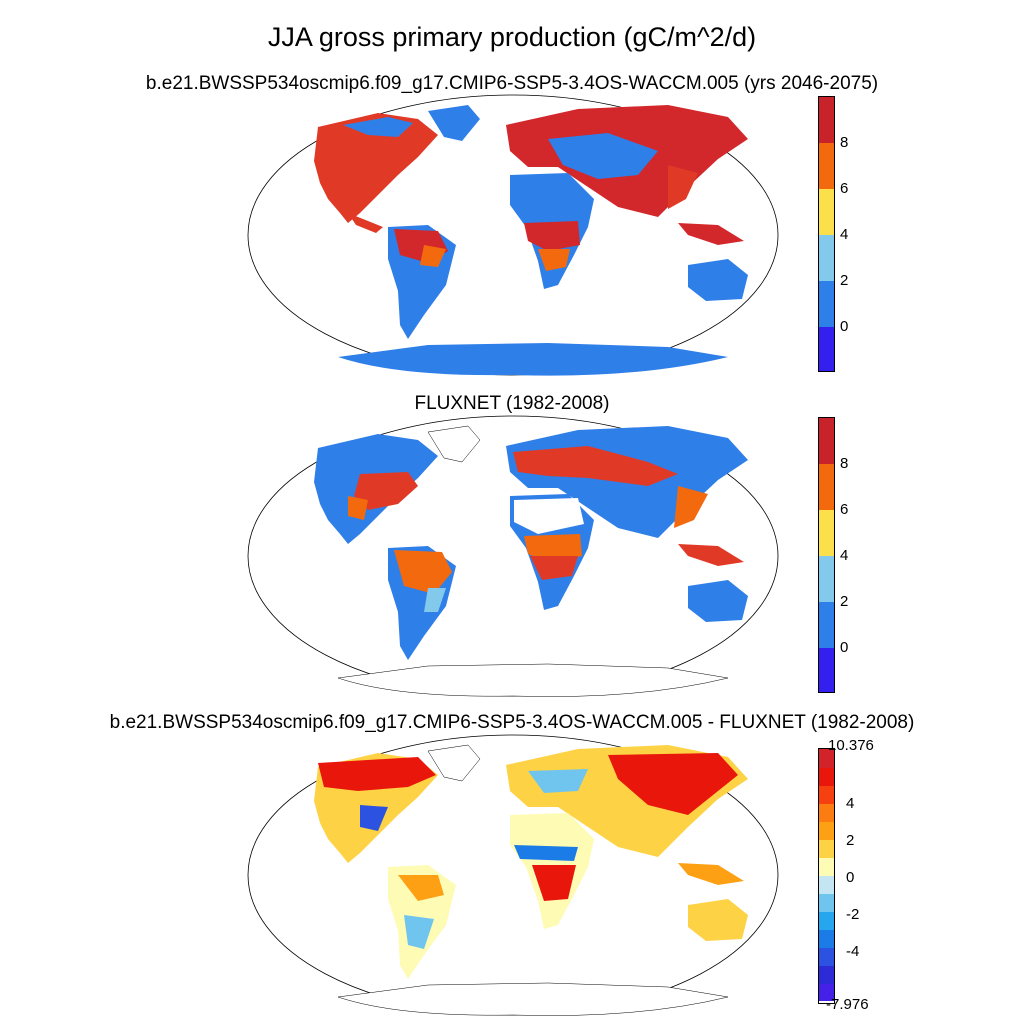 The image size is (1024, 1024). Describe the element at coordinates (512, 37) in the screenshot. I see `figure-title: JJA gross primary production (gC/m^2/d)` at that location.